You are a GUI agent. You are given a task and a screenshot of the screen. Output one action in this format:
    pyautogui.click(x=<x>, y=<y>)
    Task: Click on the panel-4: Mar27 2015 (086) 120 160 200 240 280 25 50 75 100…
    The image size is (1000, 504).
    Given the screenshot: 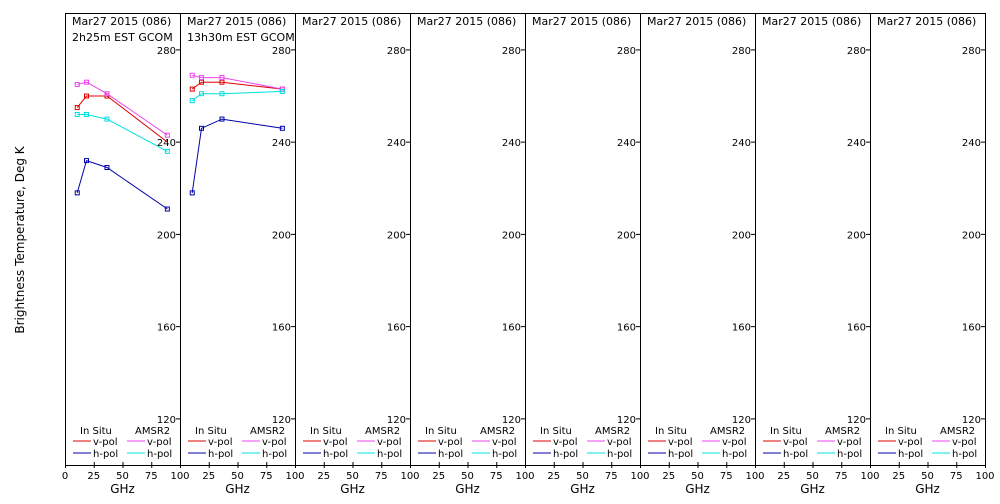 What is the action you would take?
    pyautogui.click(x=472, y=254)
    